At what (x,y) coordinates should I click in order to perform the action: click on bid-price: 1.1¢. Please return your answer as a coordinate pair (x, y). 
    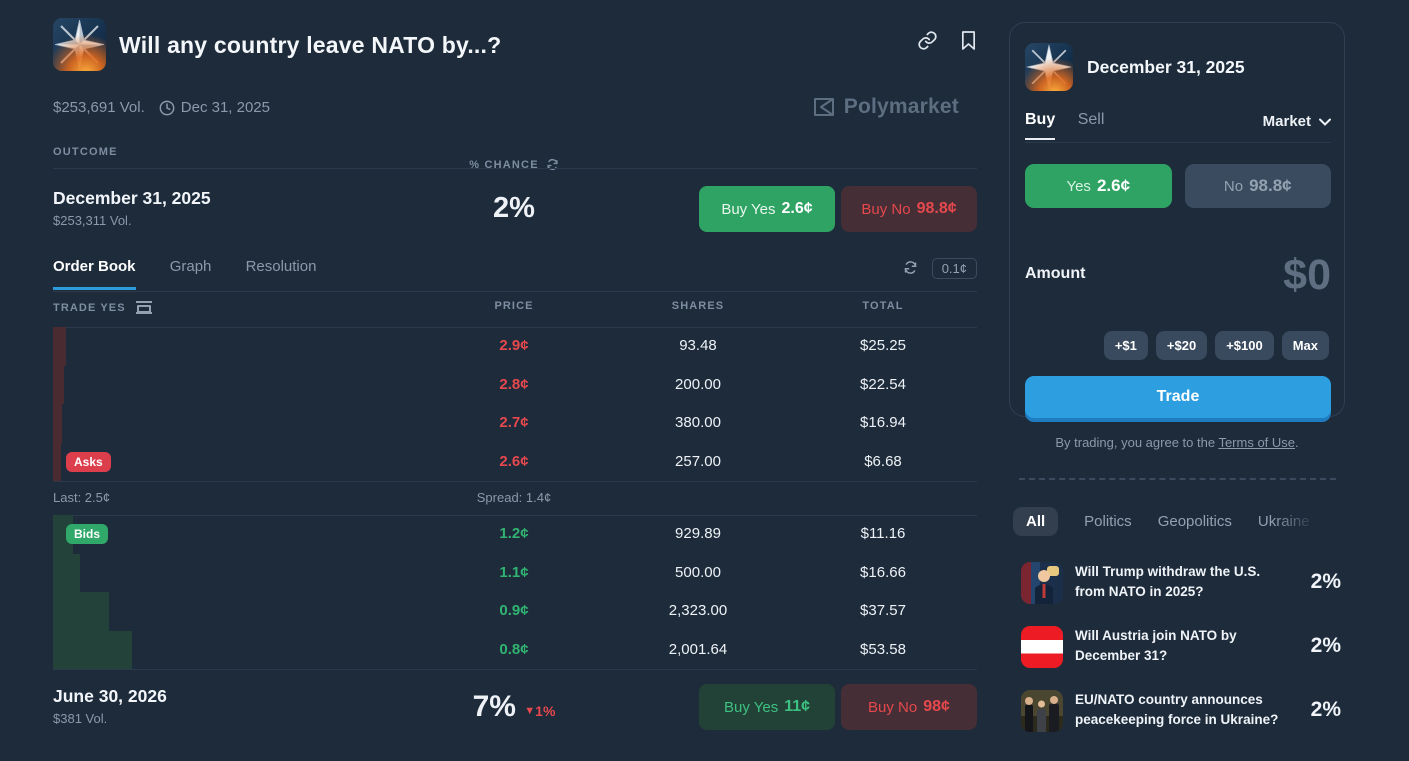
    Looking at the image, I should click on (514, 572).